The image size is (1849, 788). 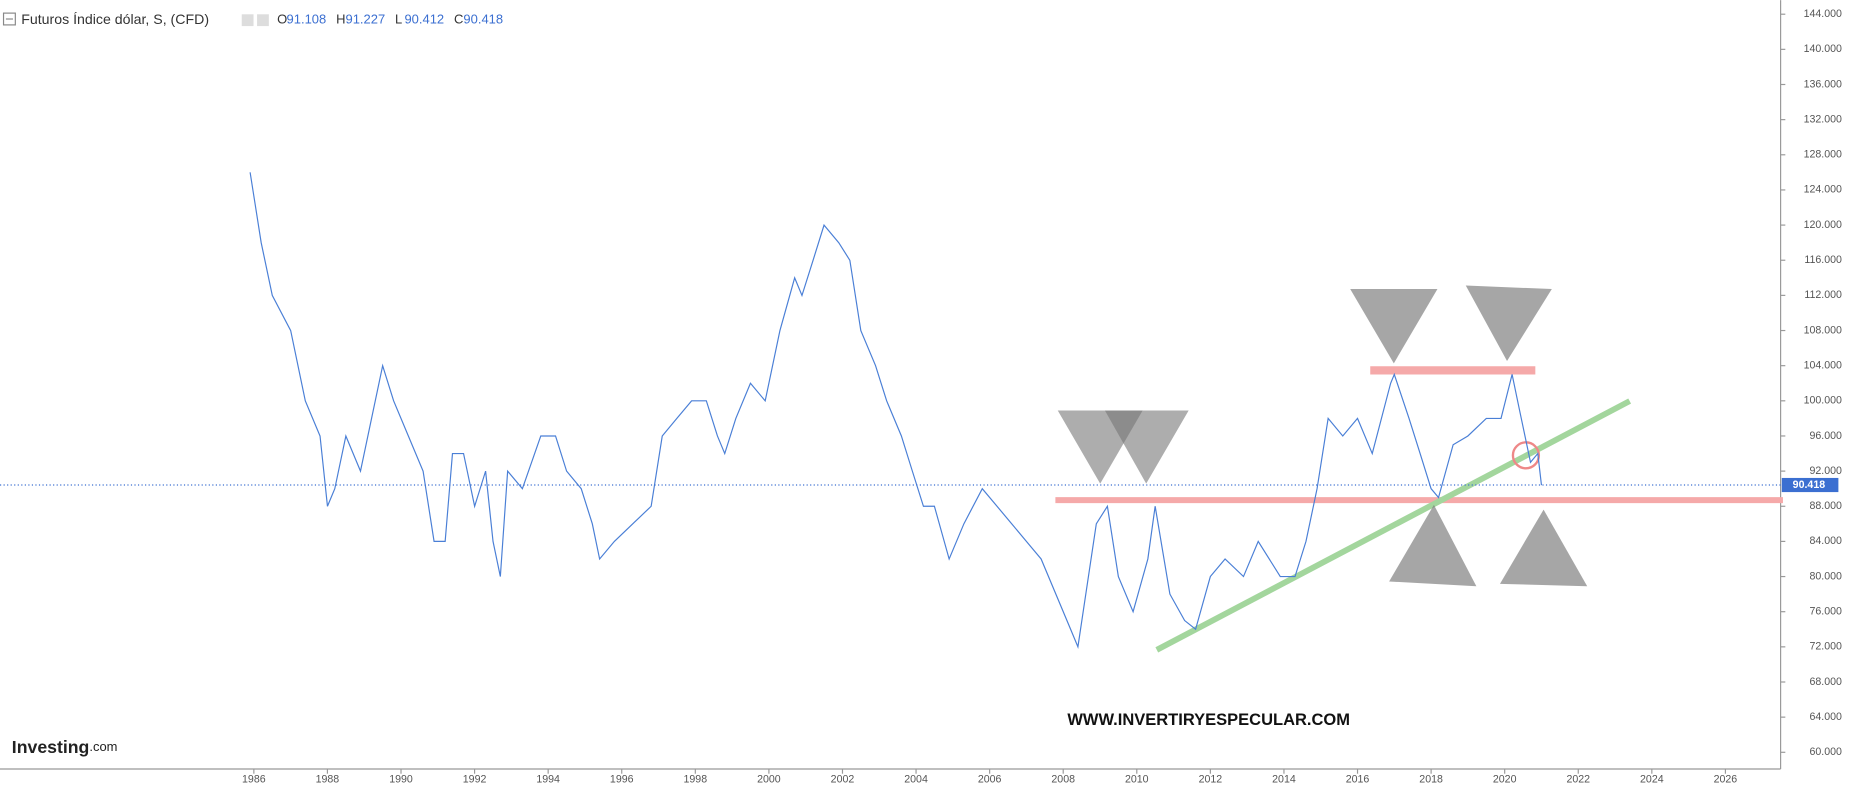 I want to click on ohlc-value: 91.227, so click(x=366, y=19).